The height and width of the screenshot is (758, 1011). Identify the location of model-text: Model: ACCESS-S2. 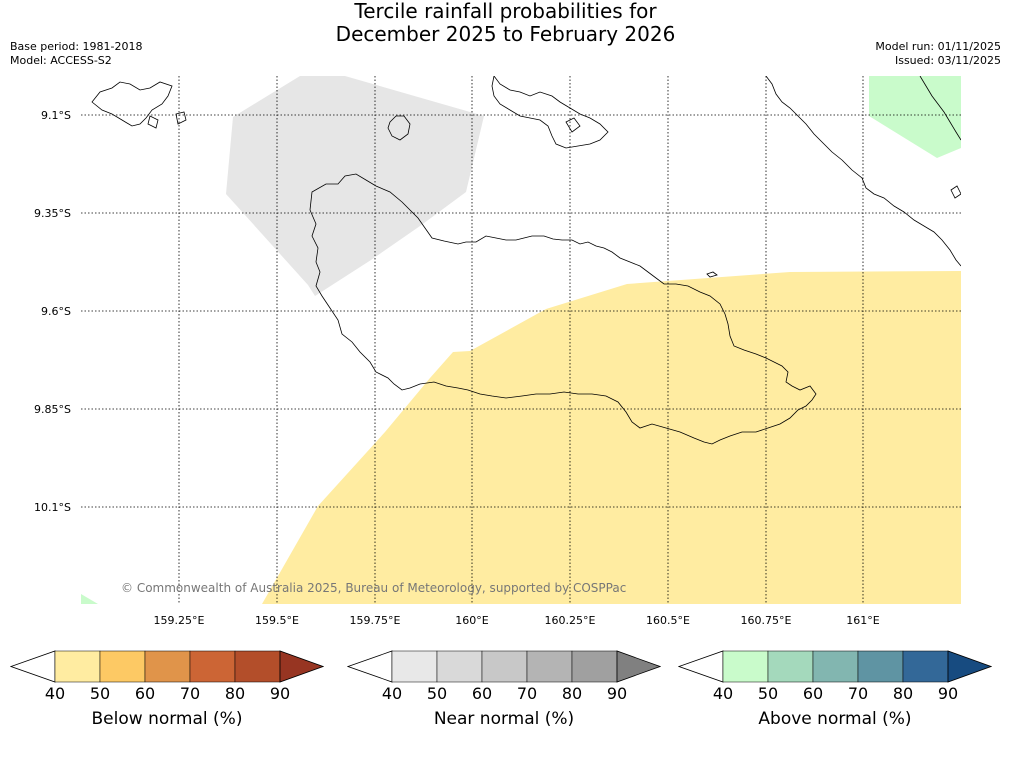
(61, 60).